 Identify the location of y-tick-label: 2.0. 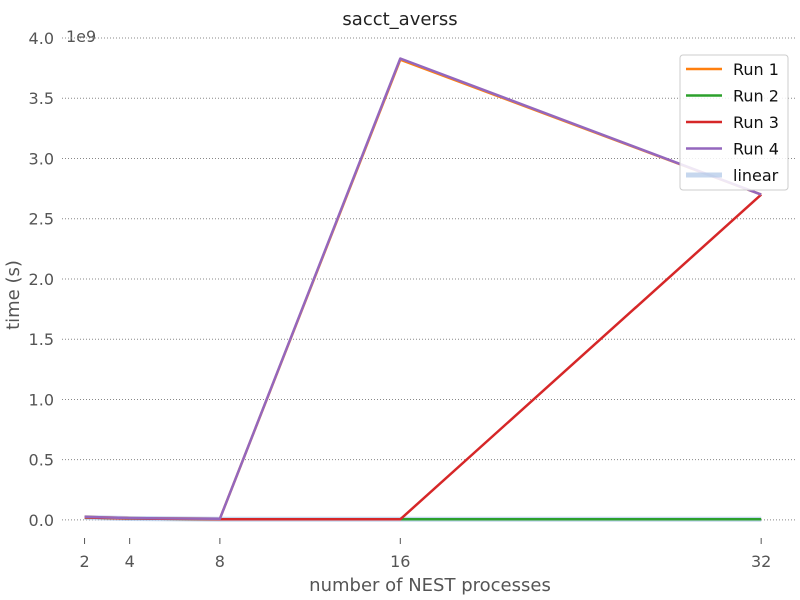
(41, 279).